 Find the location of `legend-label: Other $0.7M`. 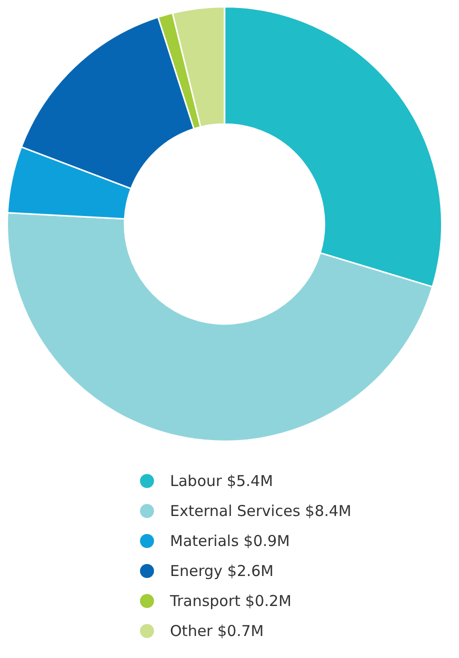

legend-label: Other $0.7M is located at coordinates (217, 631).